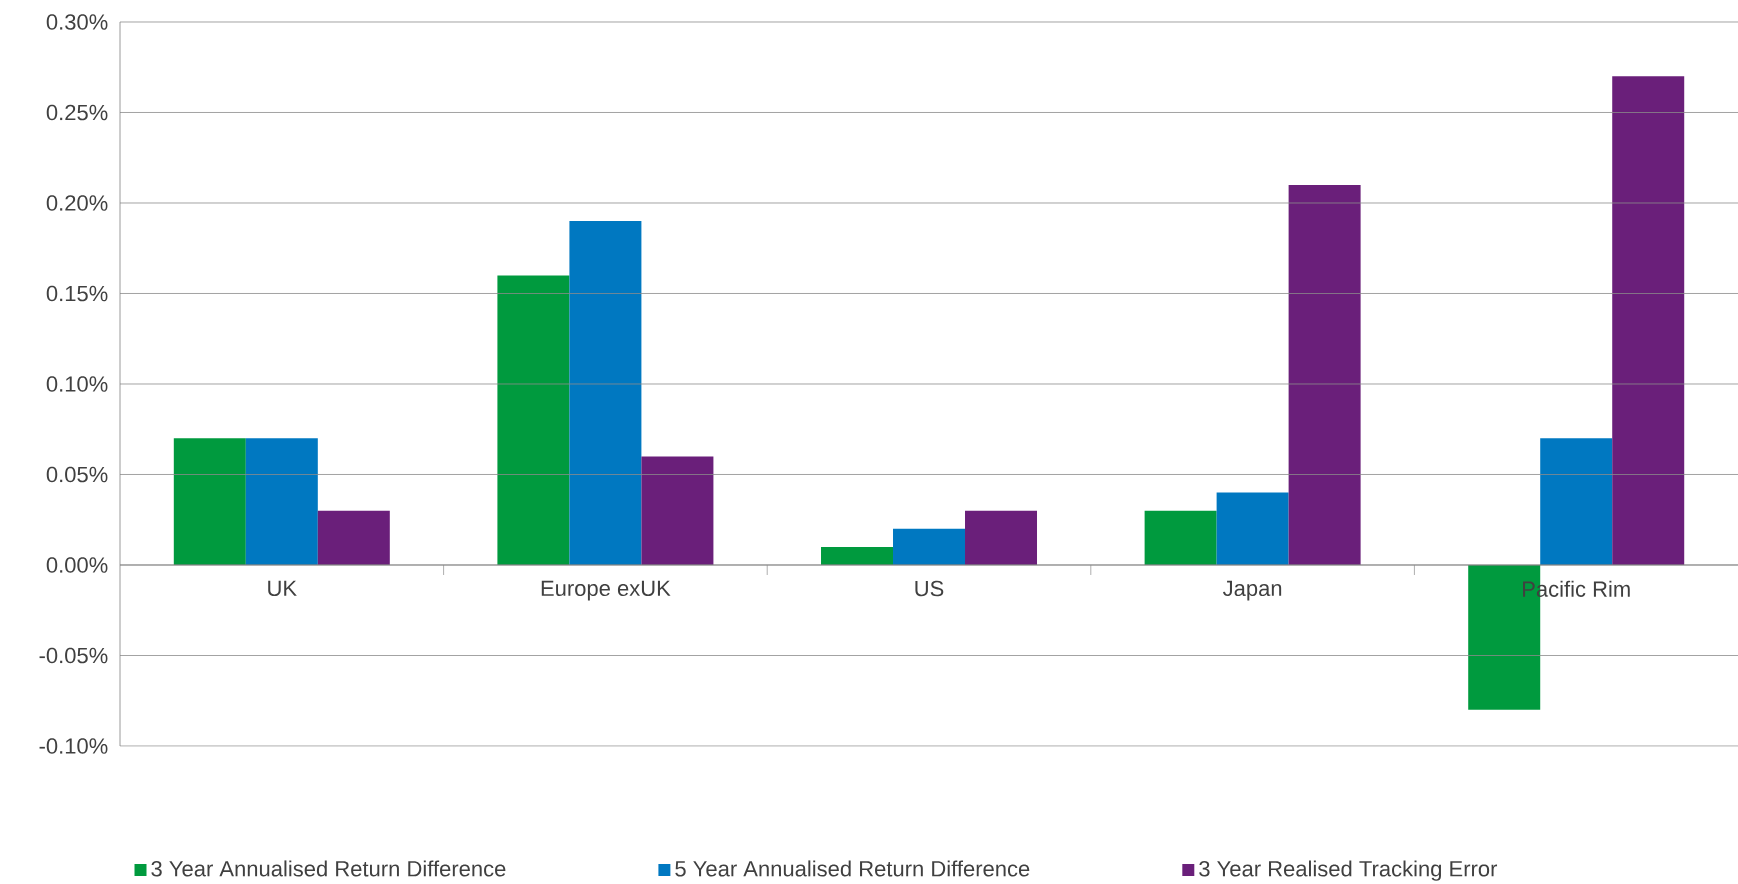 The width and height of the screenshot is (1738, 884). What do you see at coordinates (77, 22) in the screenshot?
I see `y-tick-label: 0.30%` at bounding box center [77, 22].